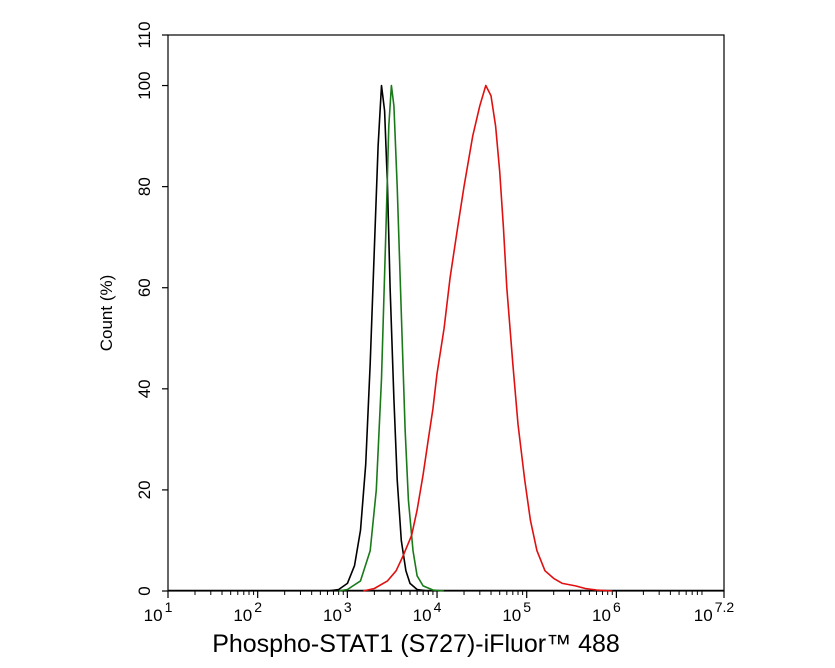  I want to click on y-axis-title: Count (%), so click(106, 313).